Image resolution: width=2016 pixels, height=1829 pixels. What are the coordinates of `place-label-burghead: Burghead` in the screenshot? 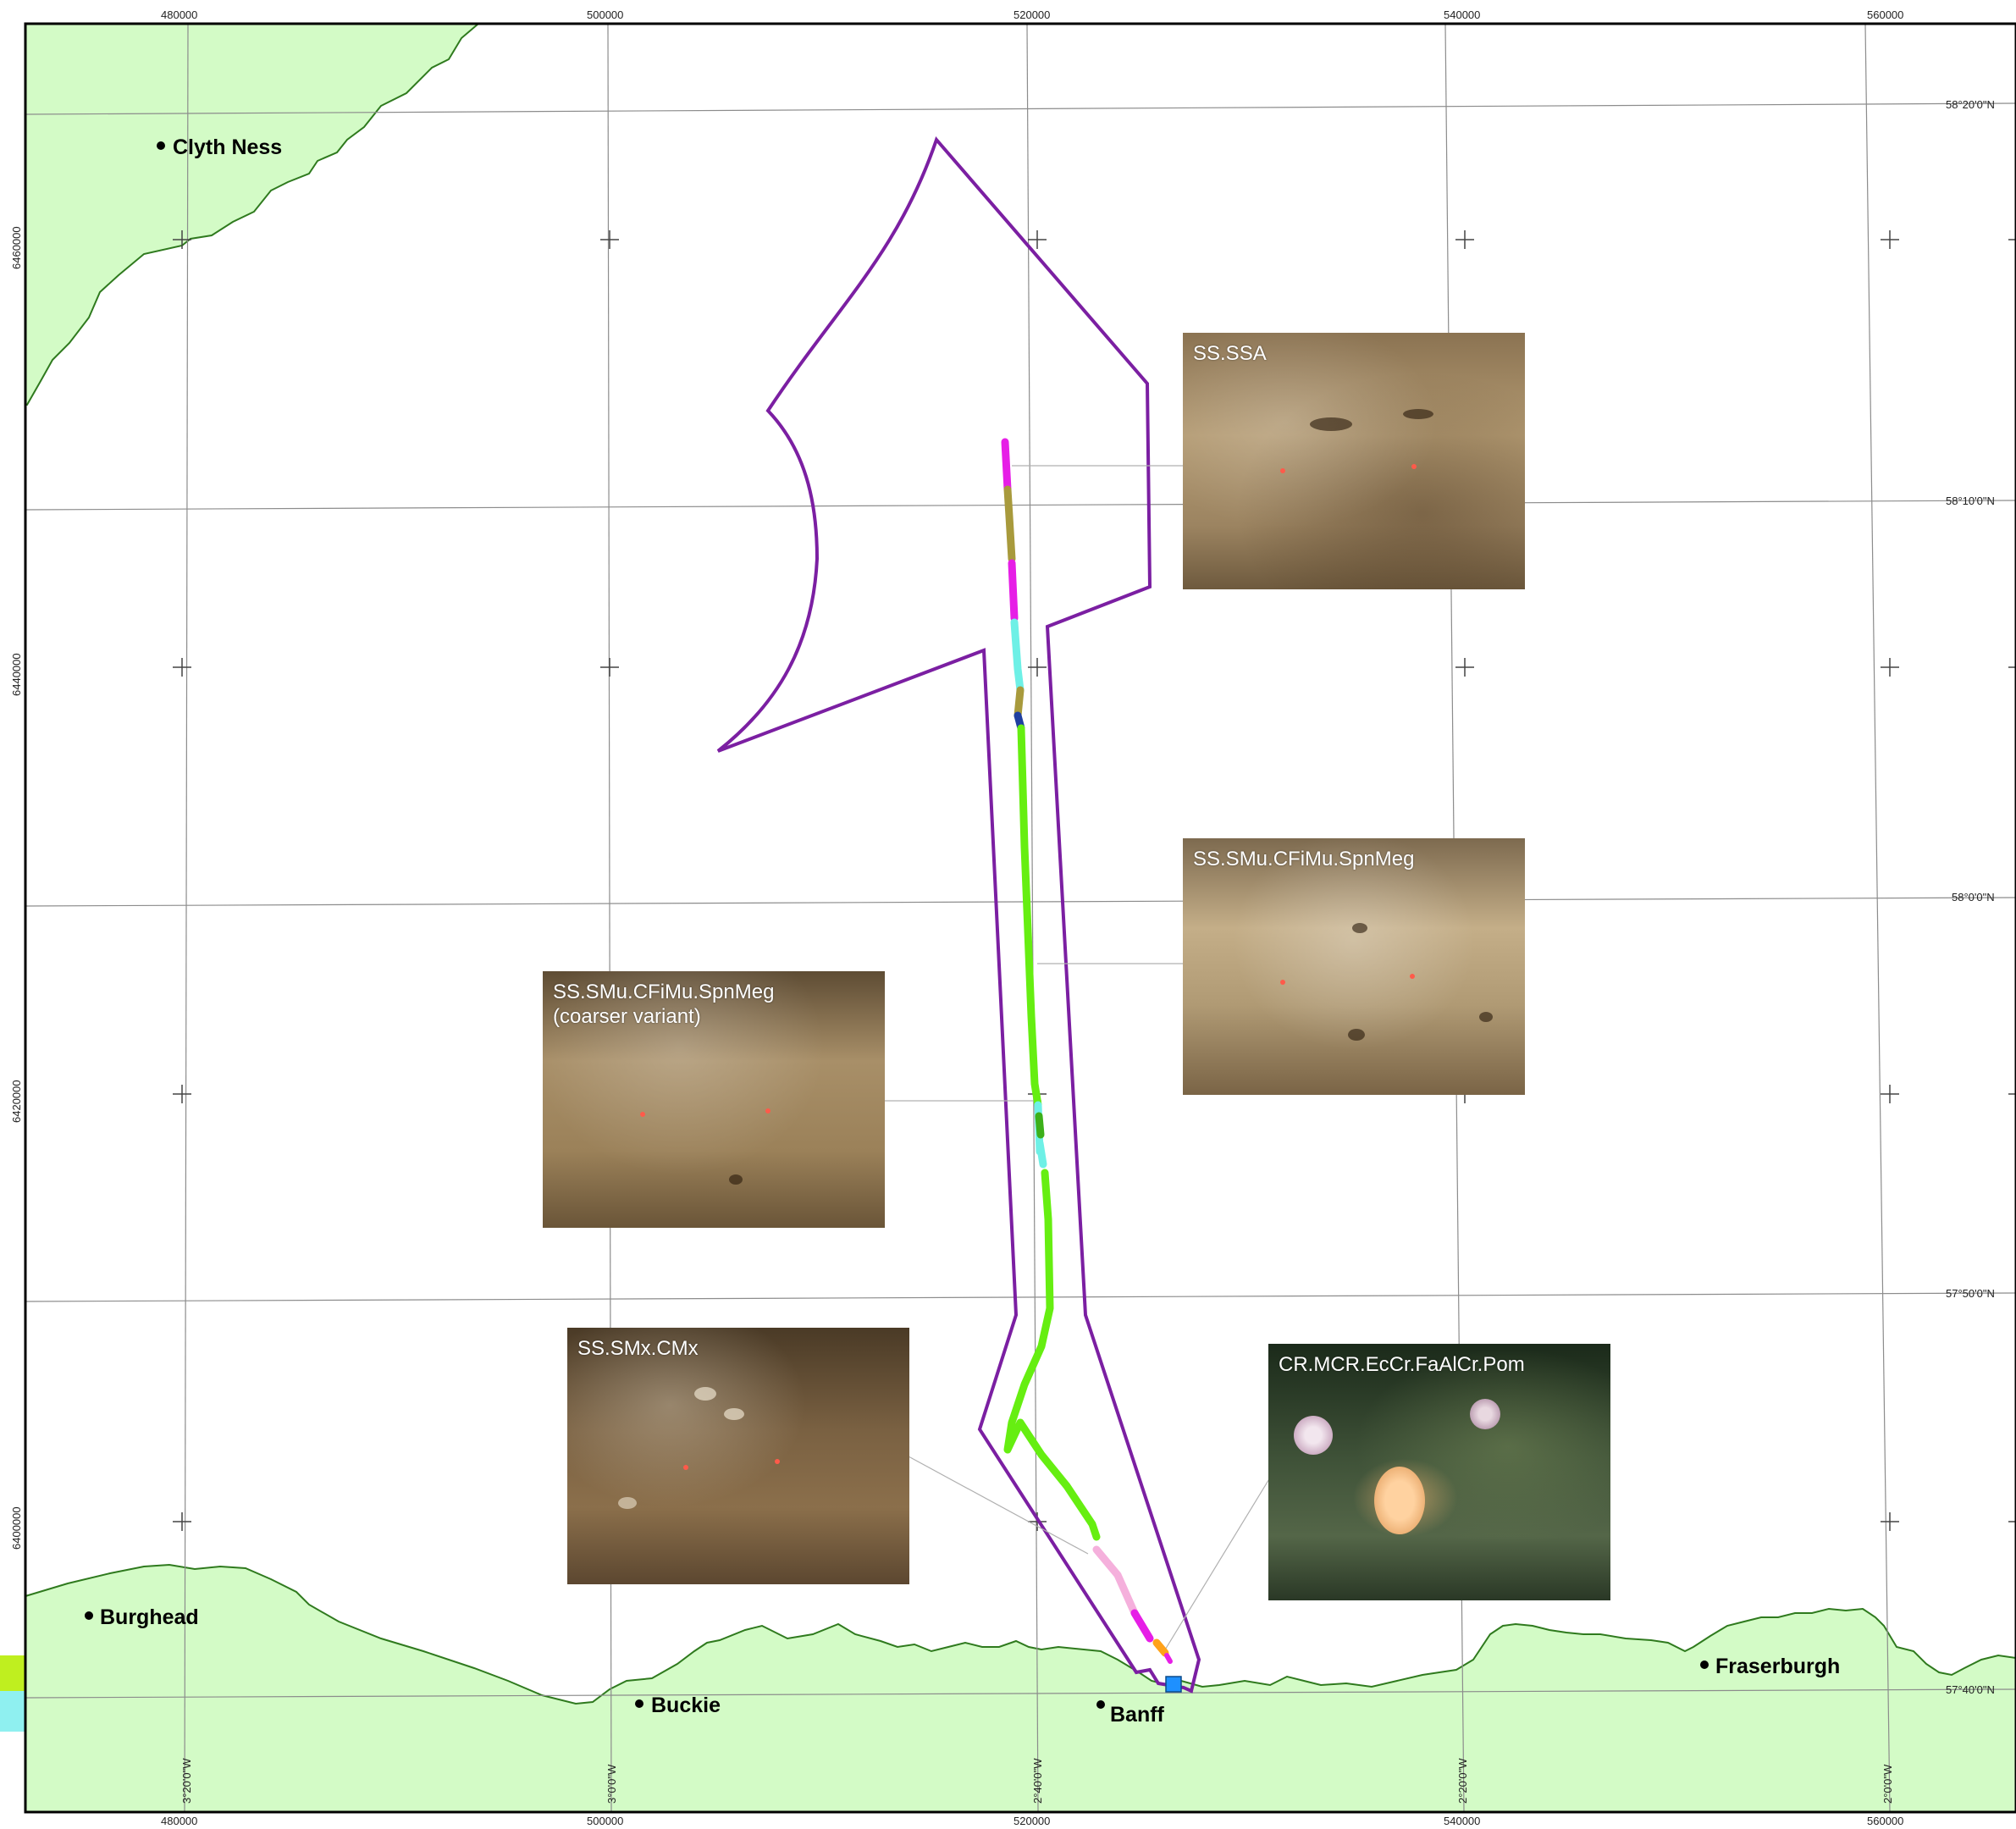 It's located at (149, 1617).